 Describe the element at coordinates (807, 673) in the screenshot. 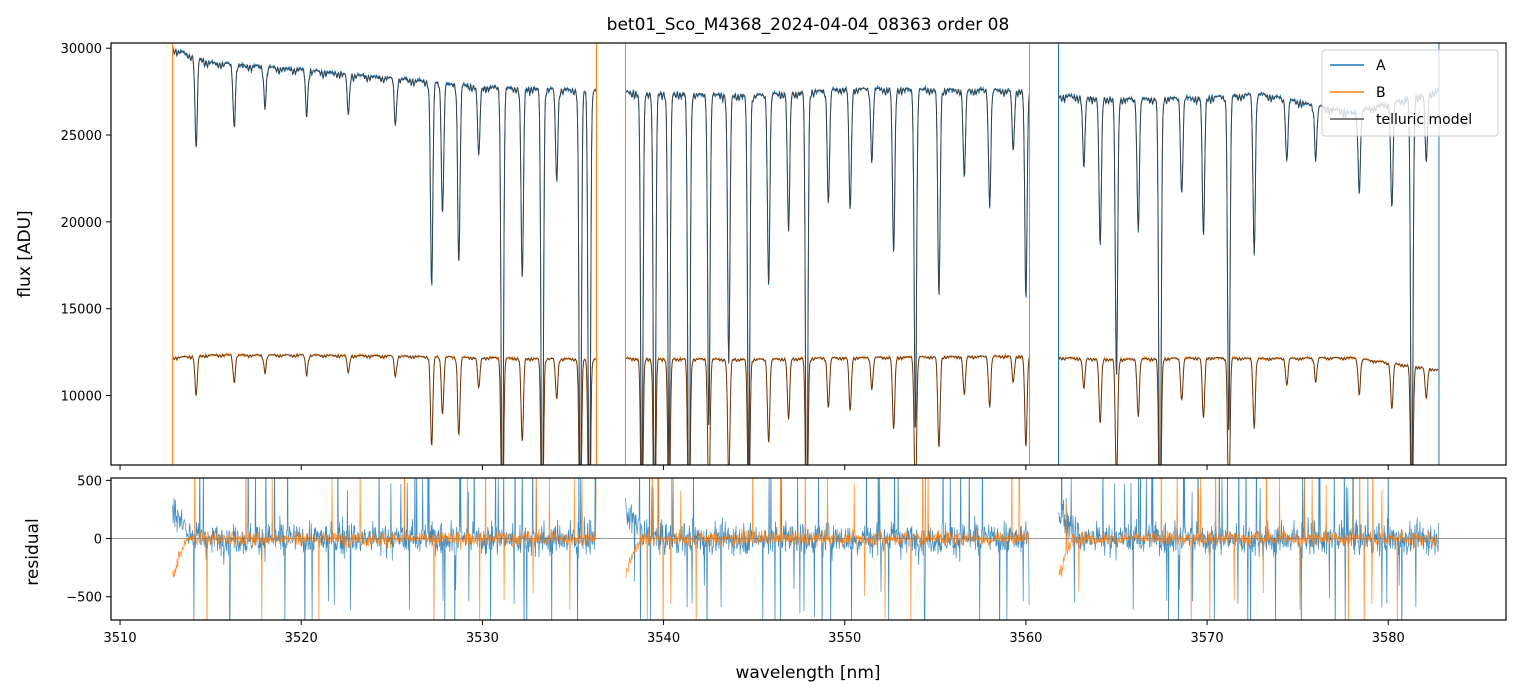

I see `wavelength-axis-label: wavelength [nm]` at that location.